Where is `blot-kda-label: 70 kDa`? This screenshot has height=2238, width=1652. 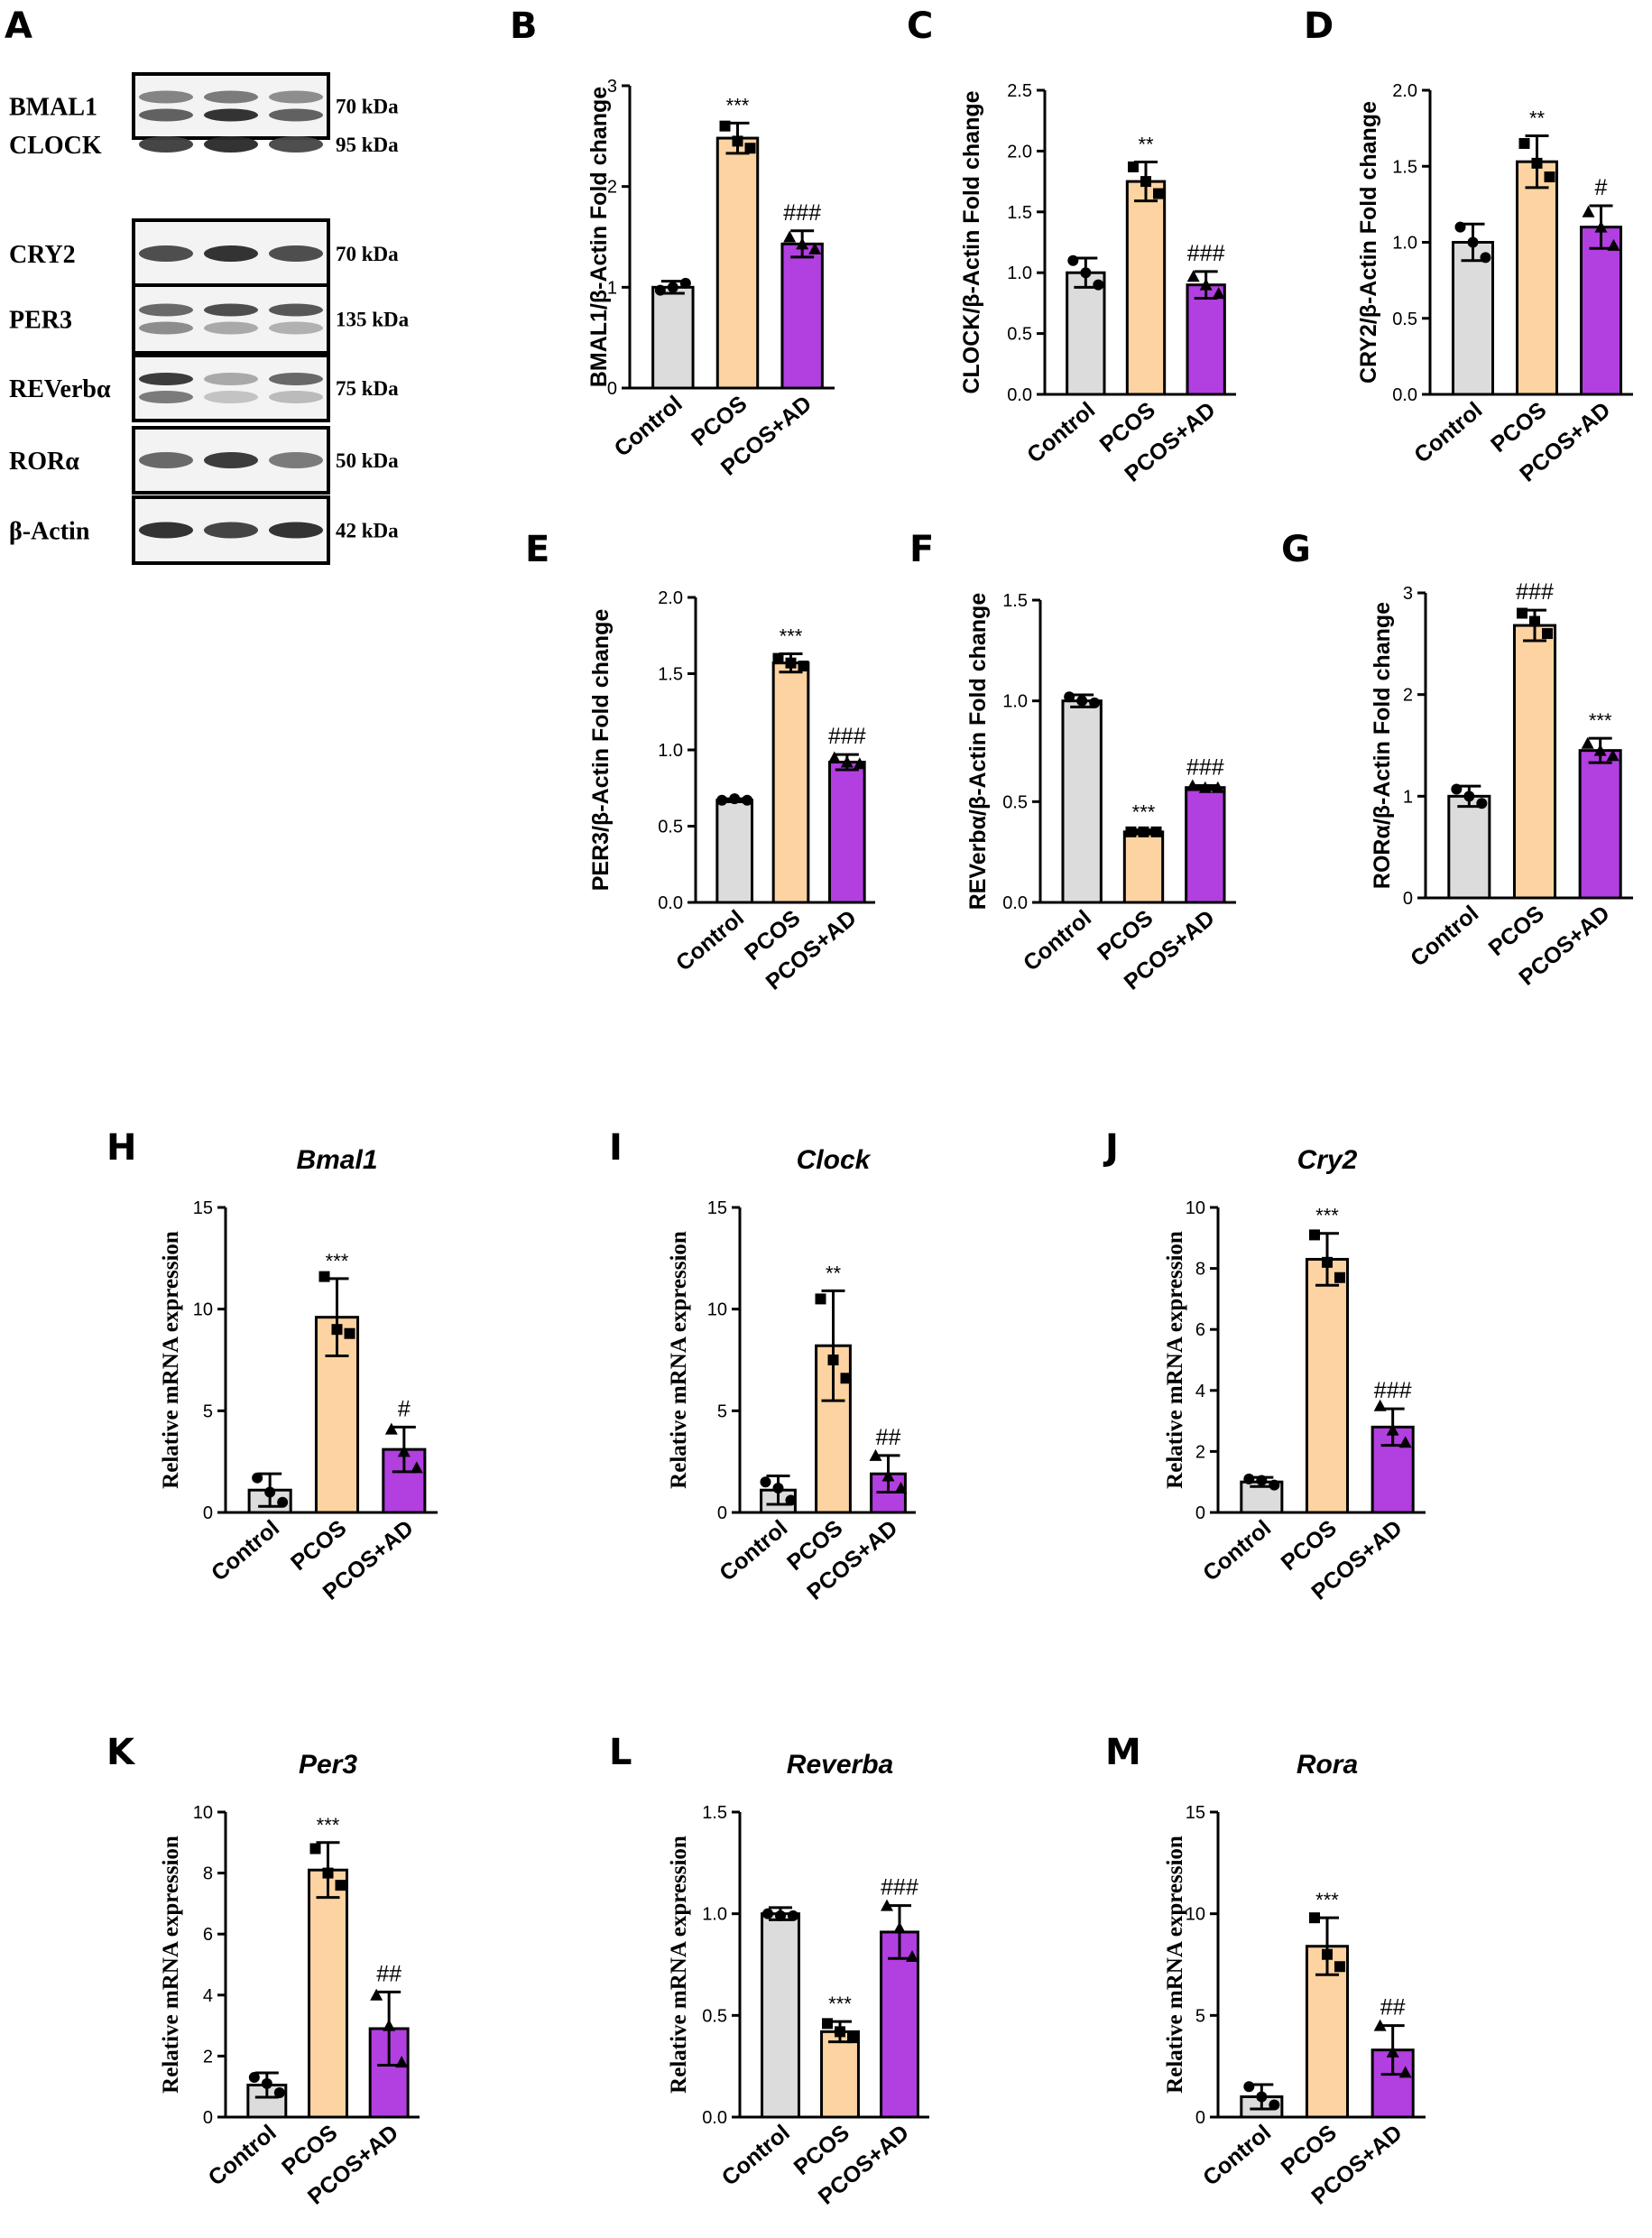 blot-kda-label: 70 kDa is located at coordinates (367, 107).